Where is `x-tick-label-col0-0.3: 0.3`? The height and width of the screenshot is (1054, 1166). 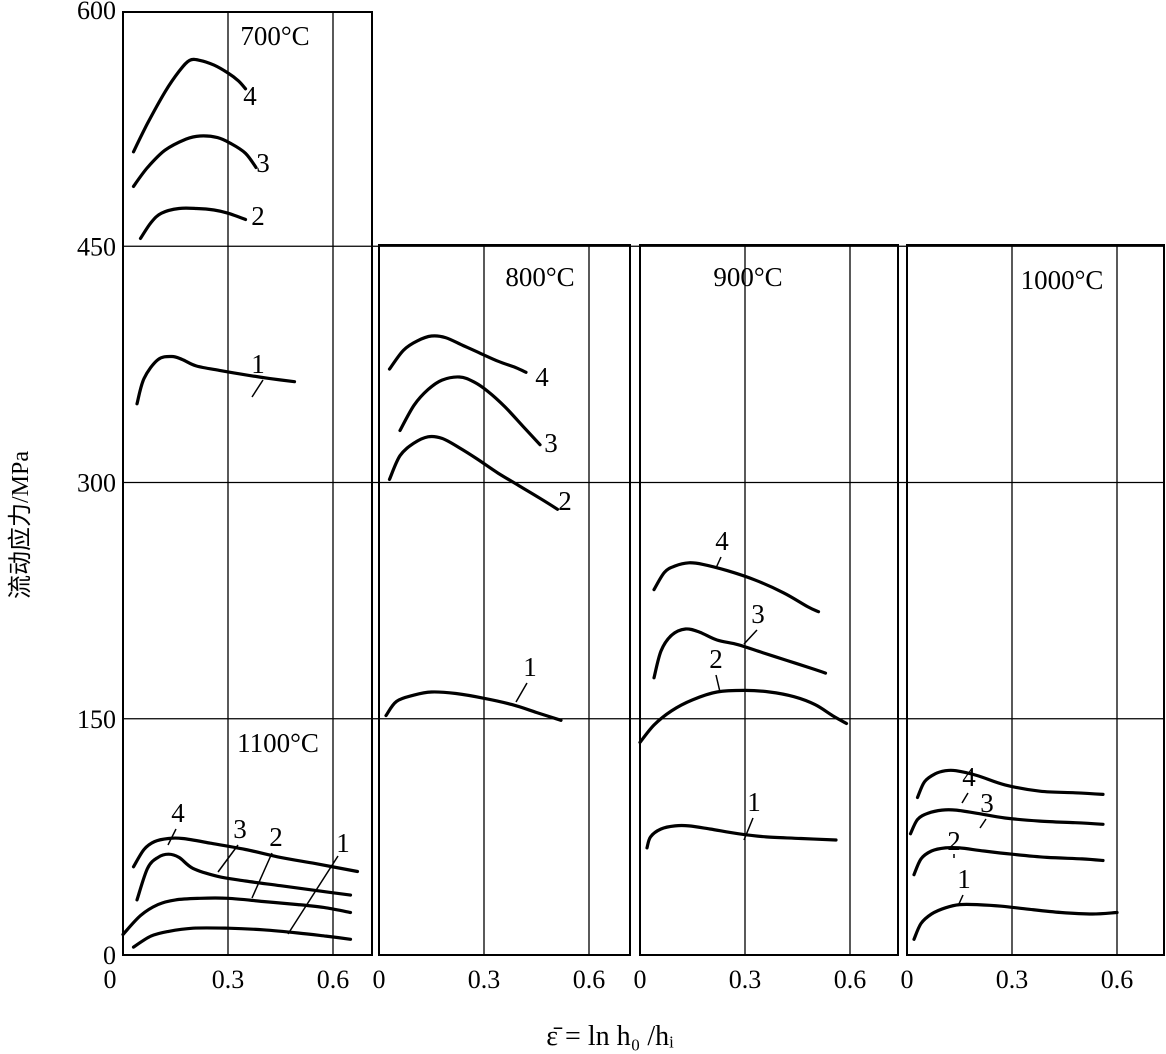
x-tick-label-col0-0.3: 0.3 is located at coordinates (228, 979).